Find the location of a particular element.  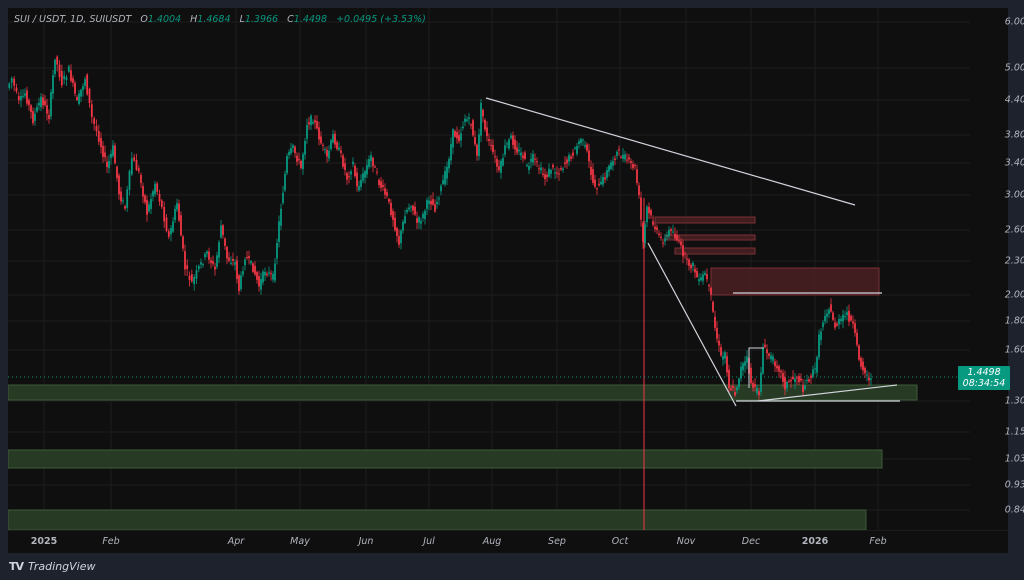

price-tick-label: 0.8400 is located at coordinates (1014, 510).